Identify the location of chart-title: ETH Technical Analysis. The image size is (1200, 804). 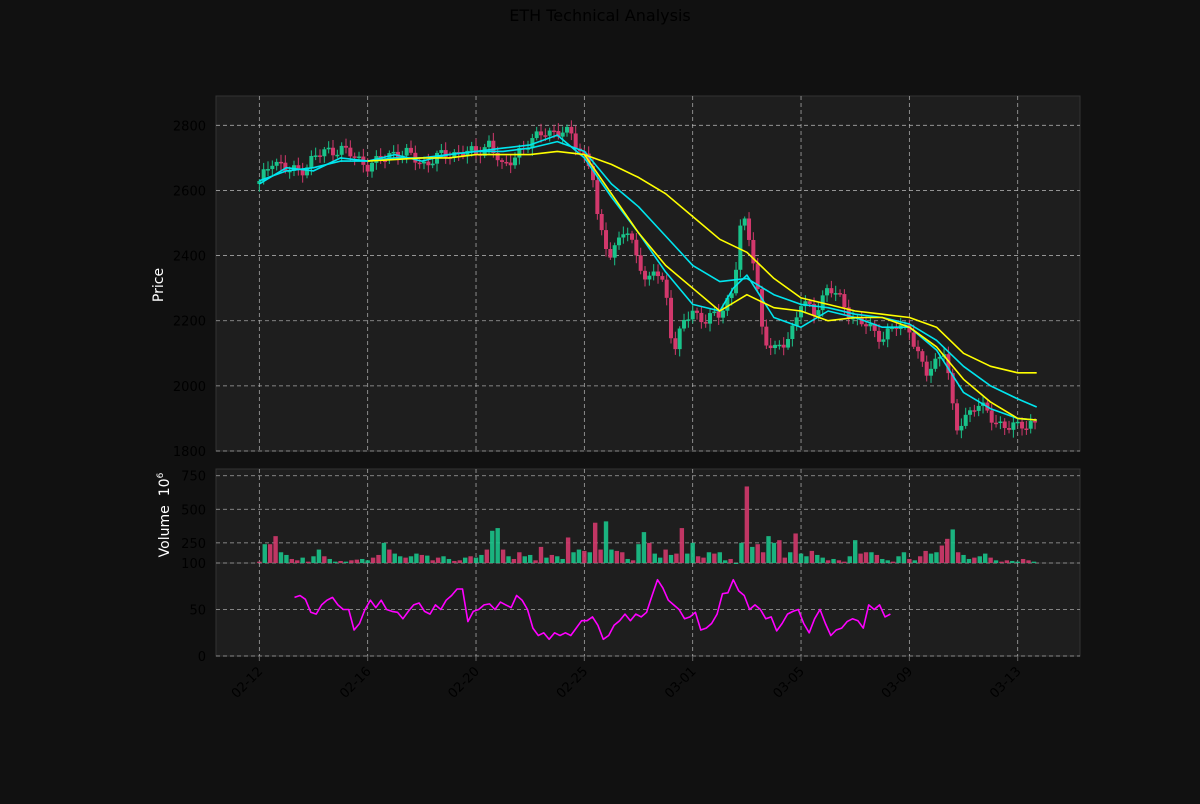
(599, 15).